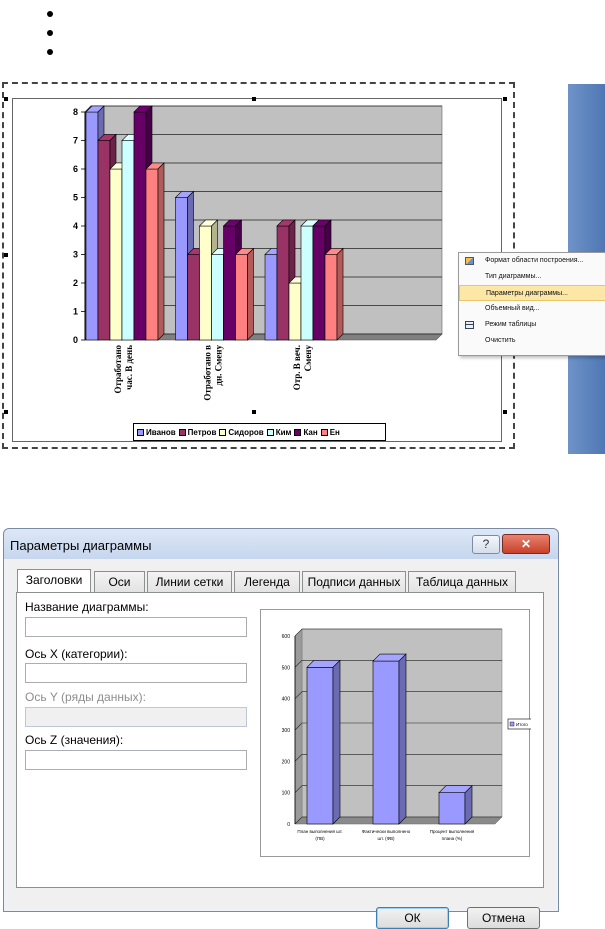 This screenshot has height=929, width=605. Describe the element at coordinates (202, 432) in the screenshot. I see `legend-label: Петров` at that location.